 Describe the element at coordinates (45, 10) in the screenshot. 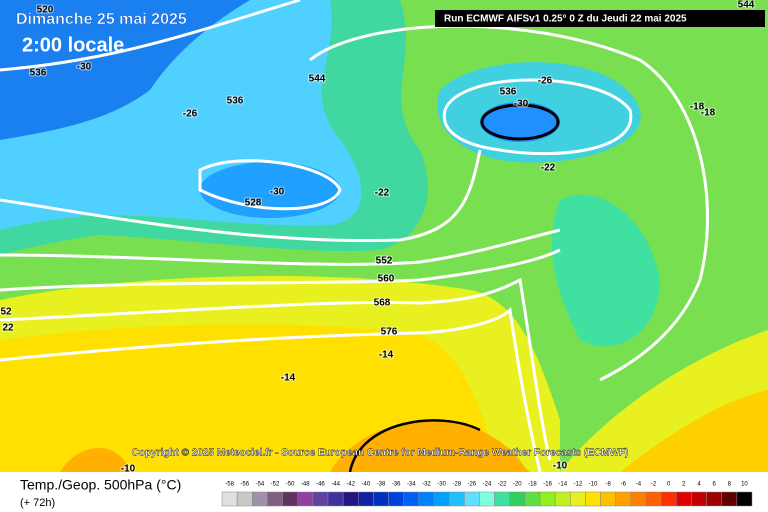

I see `contour-label: 520` at that location.